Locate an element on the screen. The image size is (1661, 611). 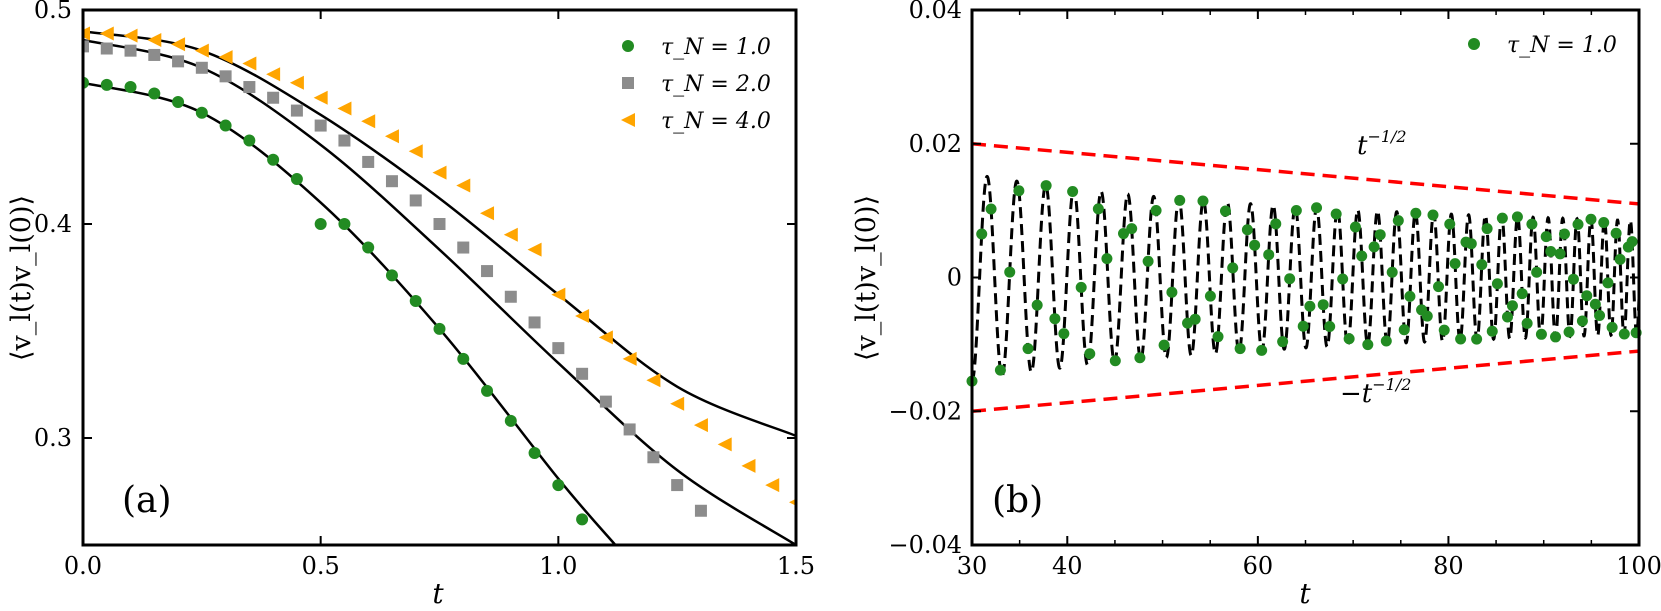
oscillation-curve is located at coordinates (1305, 278).